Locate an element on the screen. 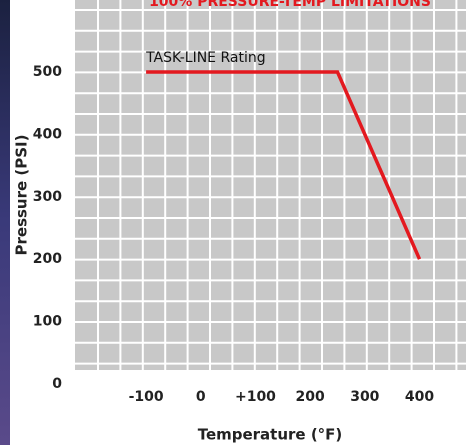  y-tick-label: 0 is located at coordinates (57, 384).